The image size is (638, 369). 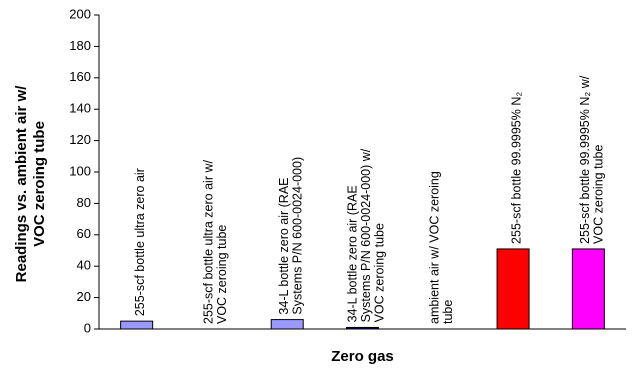 I want to click on y-tick-label: 40, so click(x=84, y=265).